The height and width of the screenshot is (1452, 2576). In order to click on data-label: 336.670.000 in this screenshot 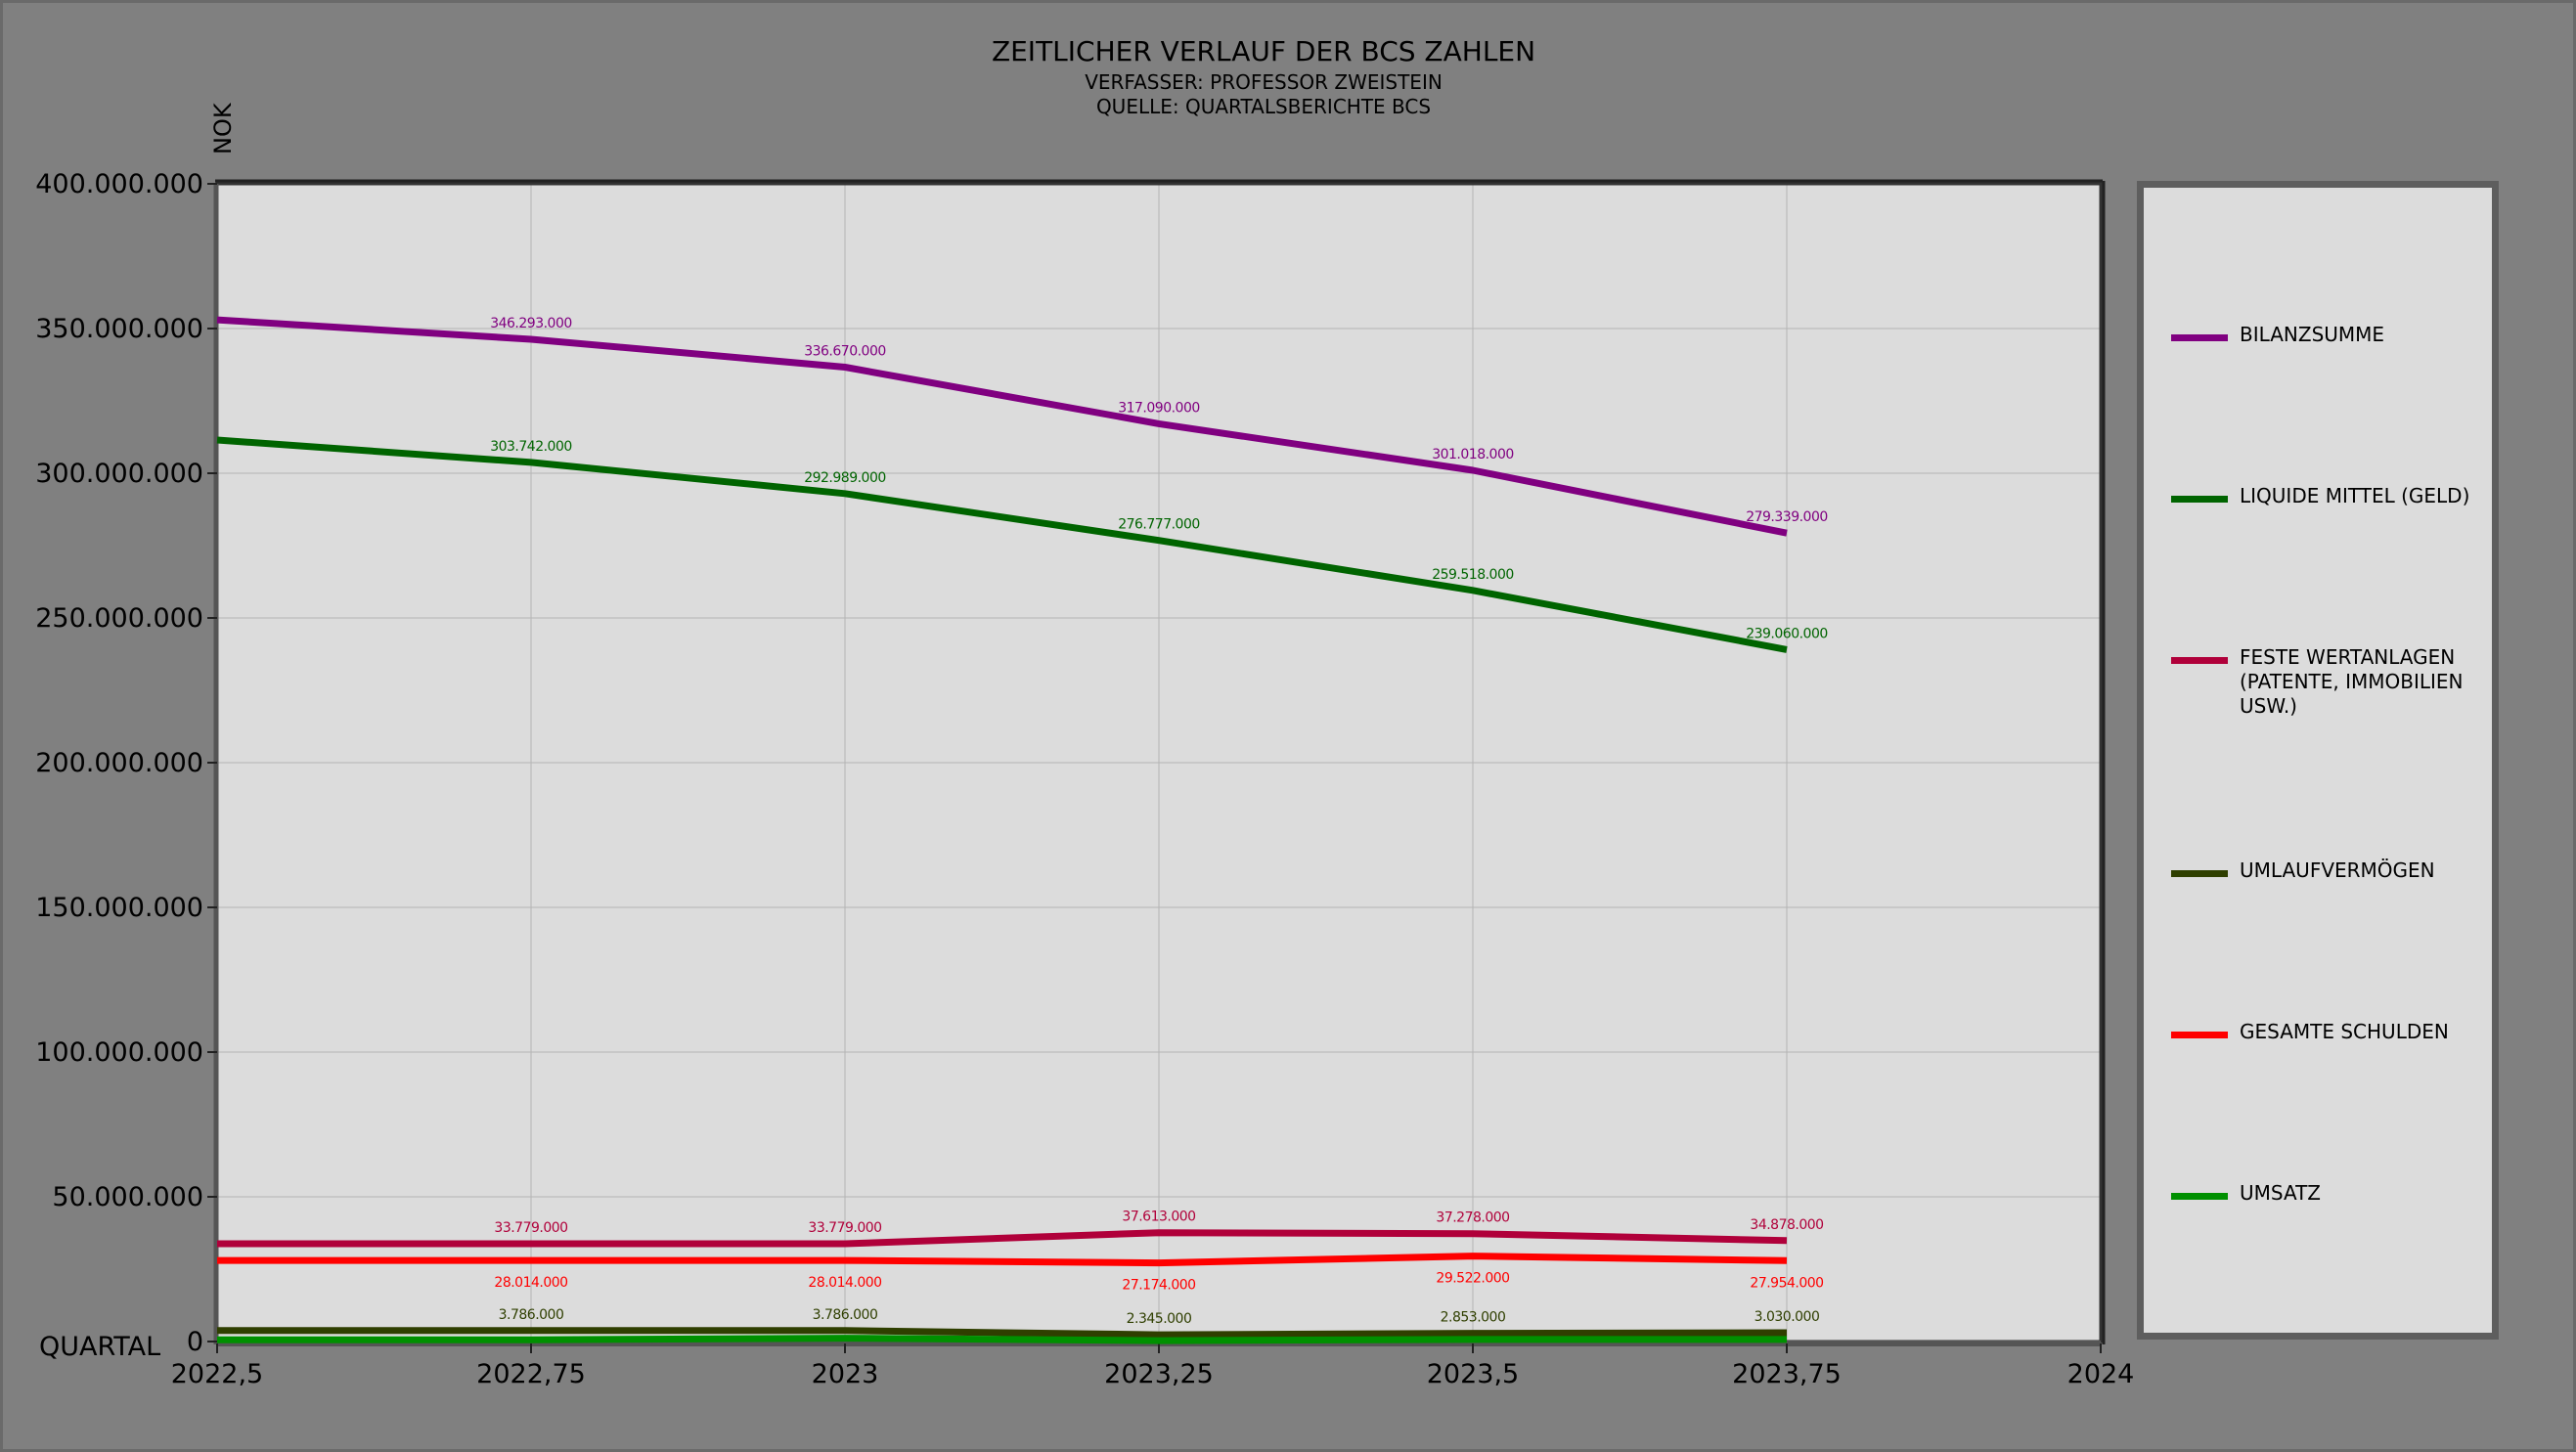, I will do `click(845, 351)`.